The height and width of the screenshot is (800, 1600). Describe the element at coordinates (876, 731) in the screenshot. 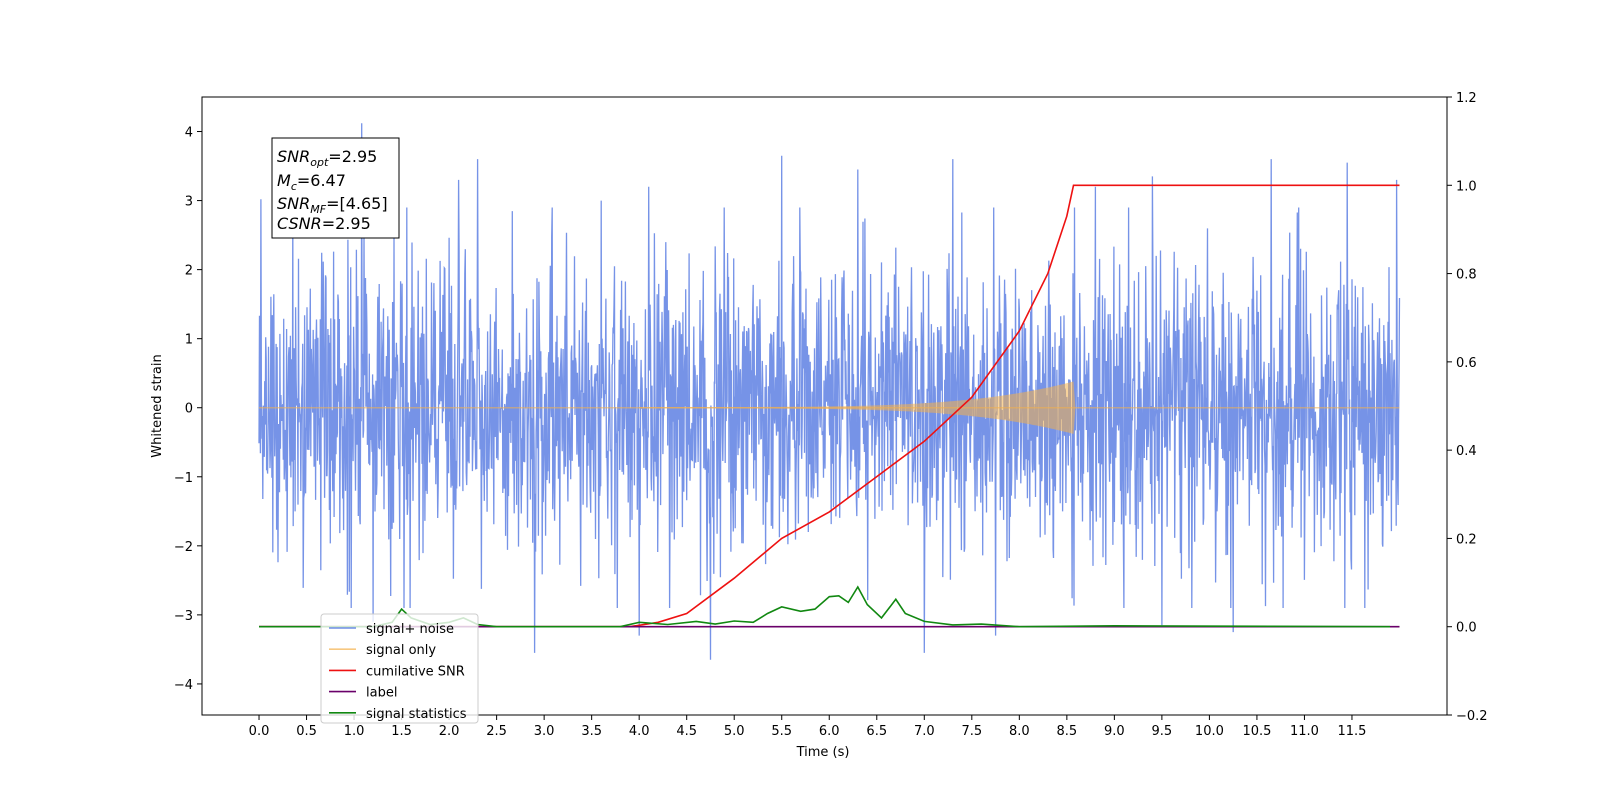

I see `x-tick-label-13: 6.5` at that location.